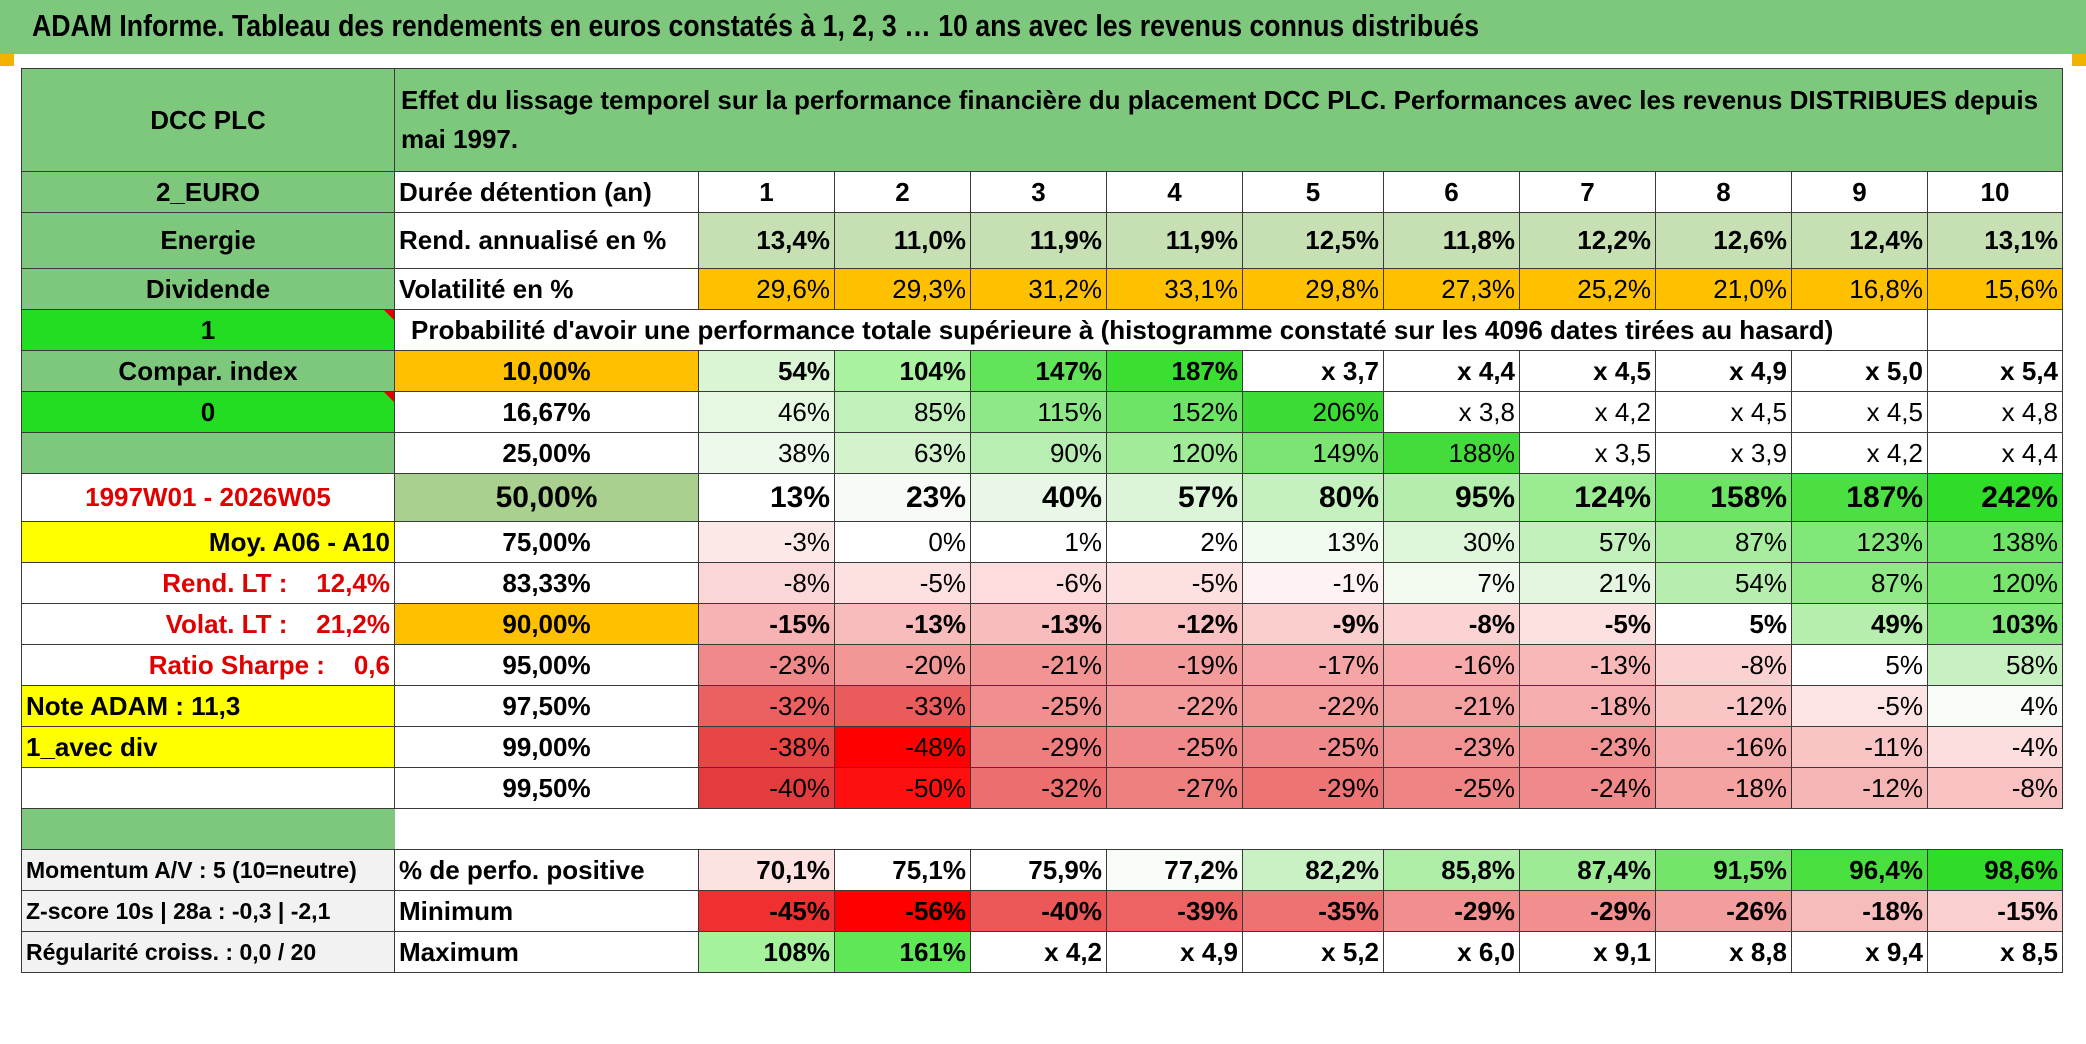 The width and height of the screenshot is (2086, 1044). What do you see at coordinates (546, 542) in the screenshot?
I see `probability-threshold: 75,00%` at bounding box center [546, 542].